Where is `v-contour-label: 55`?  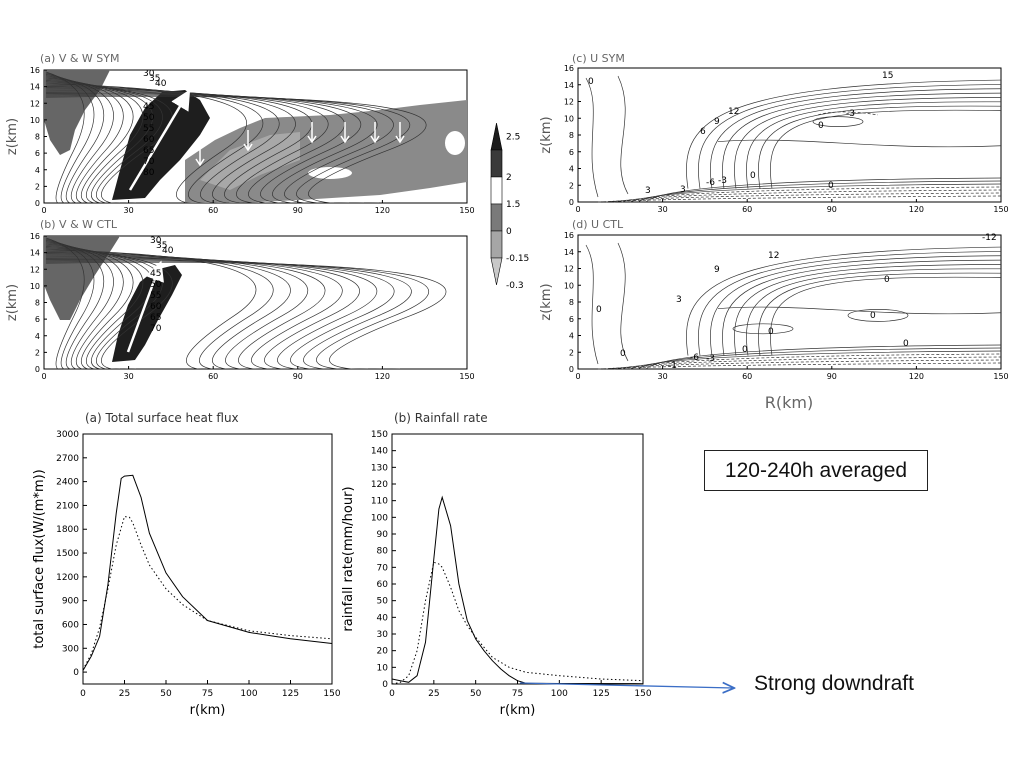
v-contour-label: 55 is located at coordinates (148, 129).